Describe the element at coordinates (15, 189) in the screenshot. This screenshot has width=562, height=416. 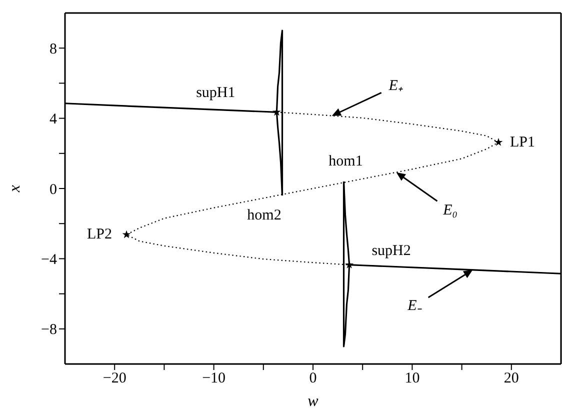
I see `y-axis-title: x` at that location.